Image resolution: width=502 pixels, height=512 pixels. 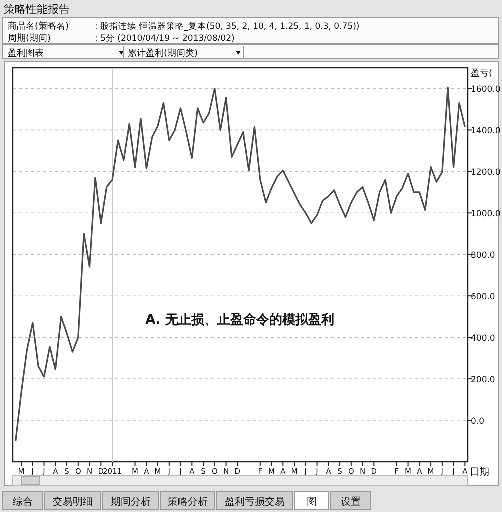 I want to click on y-tick-label: 1200.0, so click(x=486, y=173).